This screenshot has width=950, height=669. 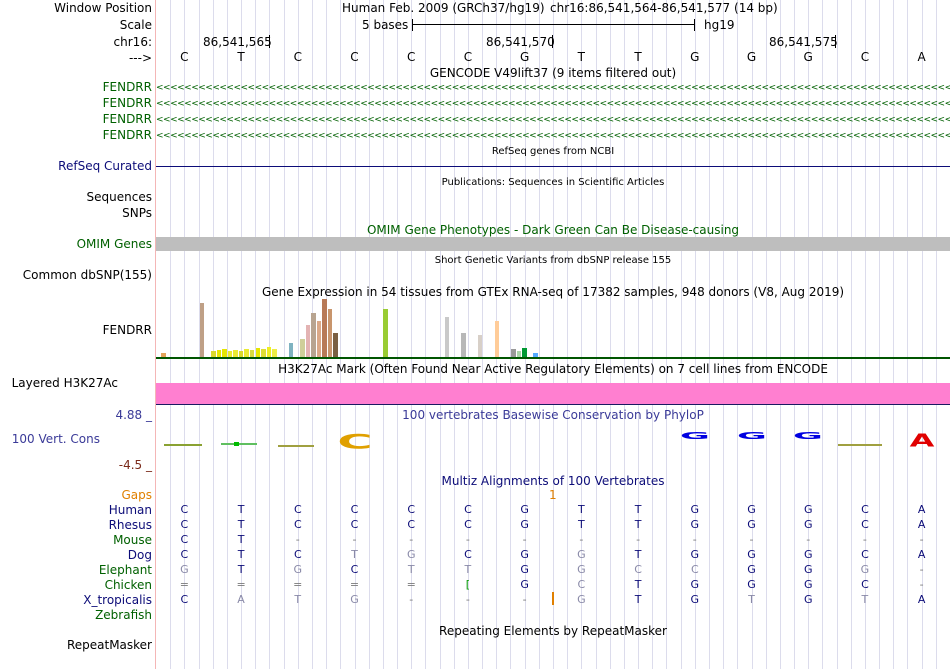 I want to click on h3k27ac-track-label: Layered H3K27Ac, so click(x=64, y=383).